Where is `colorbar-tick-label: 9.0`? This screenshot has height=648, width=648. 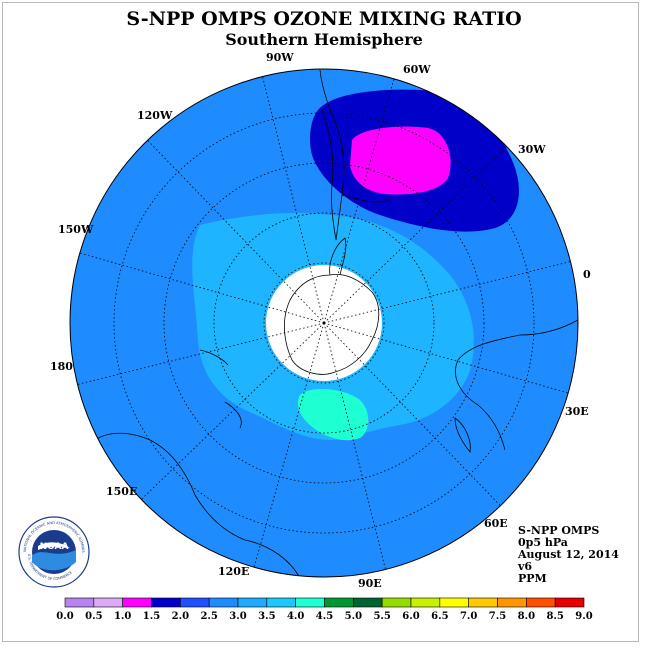 colorbar-tick-label: 9.0 is located at coordinates (583, 616).